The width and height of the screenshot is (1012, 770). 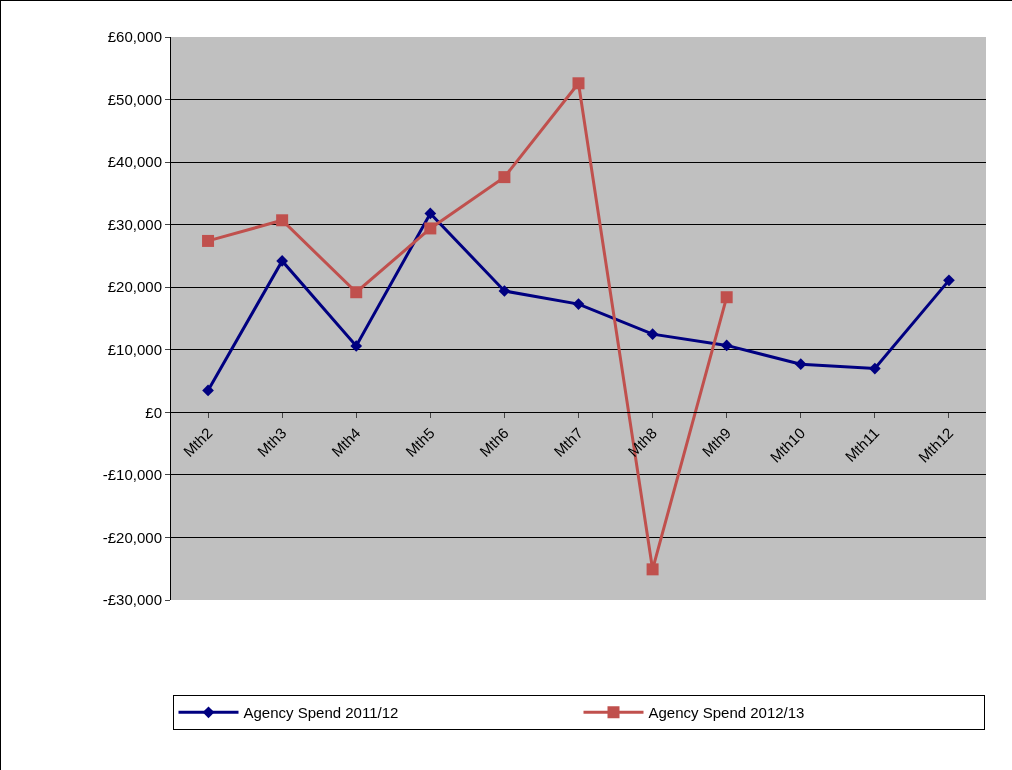 I want to click on legend-label: Agency Spend 2011/12, so click(x=321, y=713).